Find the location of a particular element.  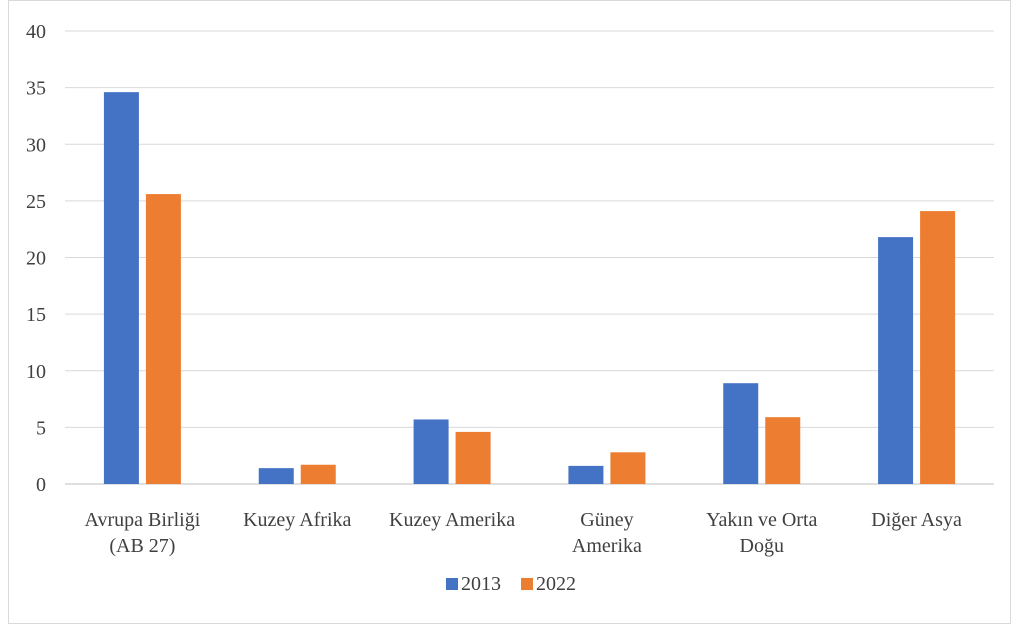

y-tick-label: 40 is located at coordinates (36, 32).